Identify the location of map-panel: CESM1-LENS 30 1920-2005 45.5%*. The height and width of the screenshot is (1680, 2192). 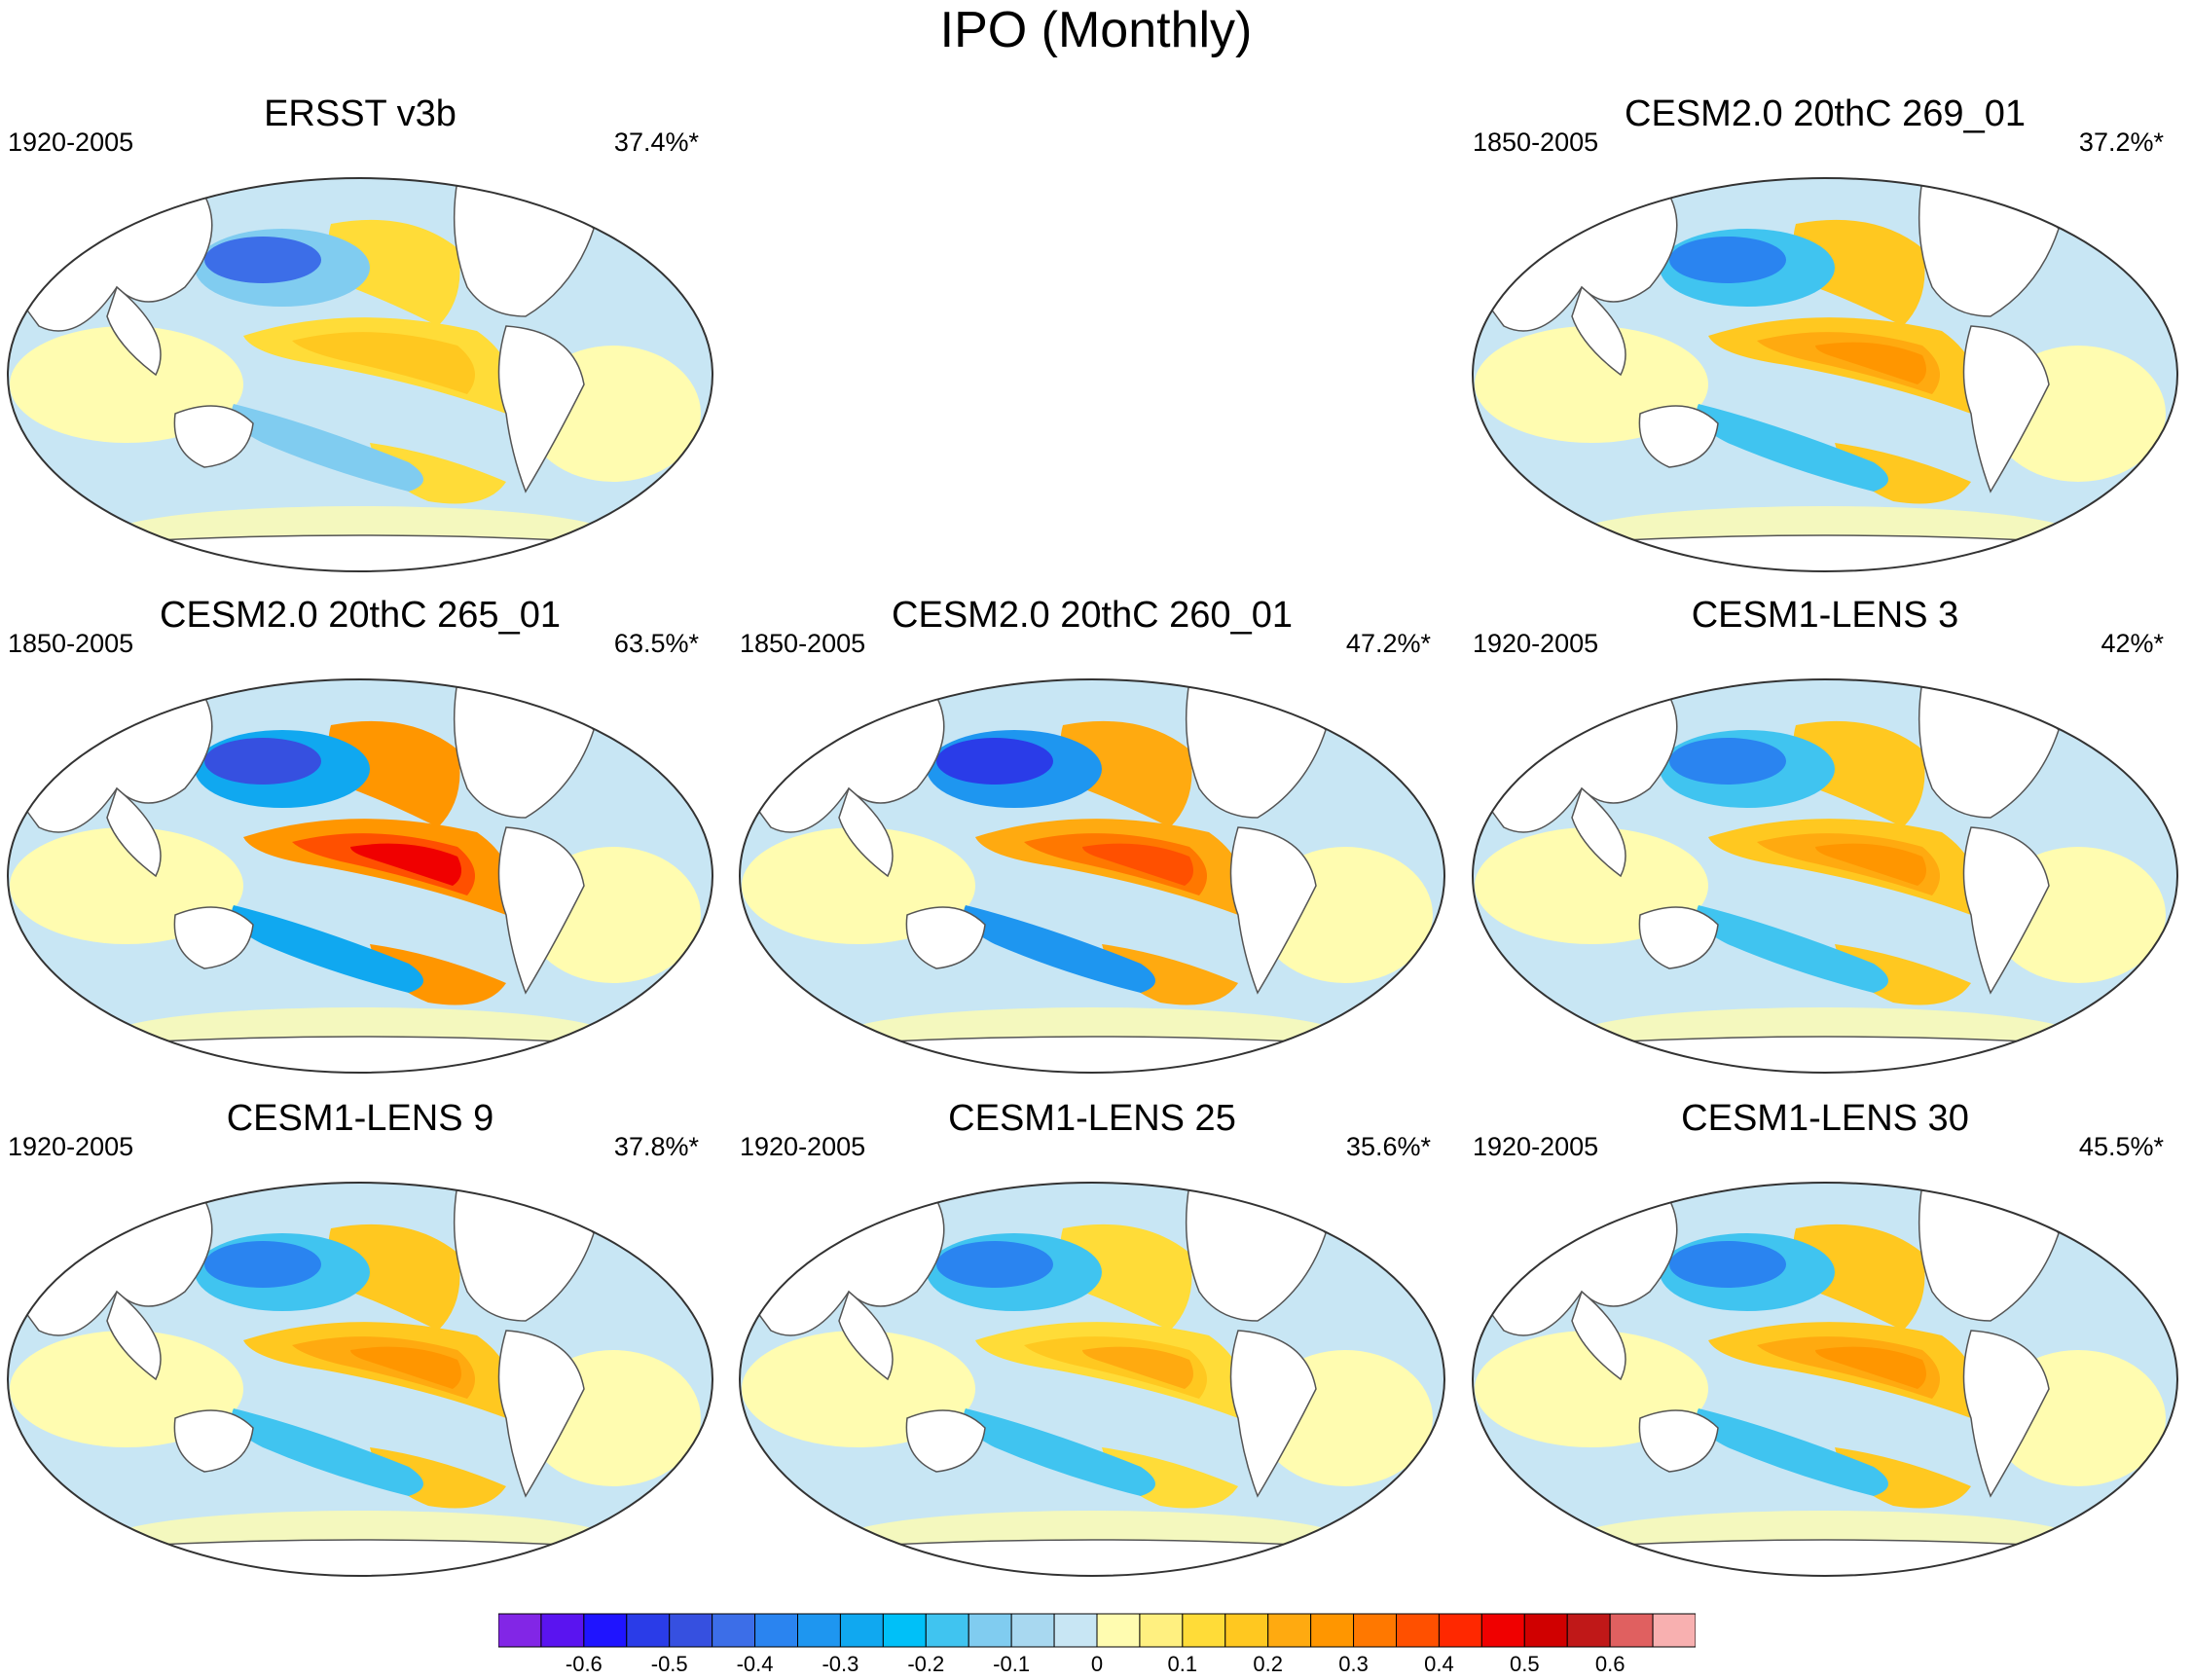
(1825, 1345).